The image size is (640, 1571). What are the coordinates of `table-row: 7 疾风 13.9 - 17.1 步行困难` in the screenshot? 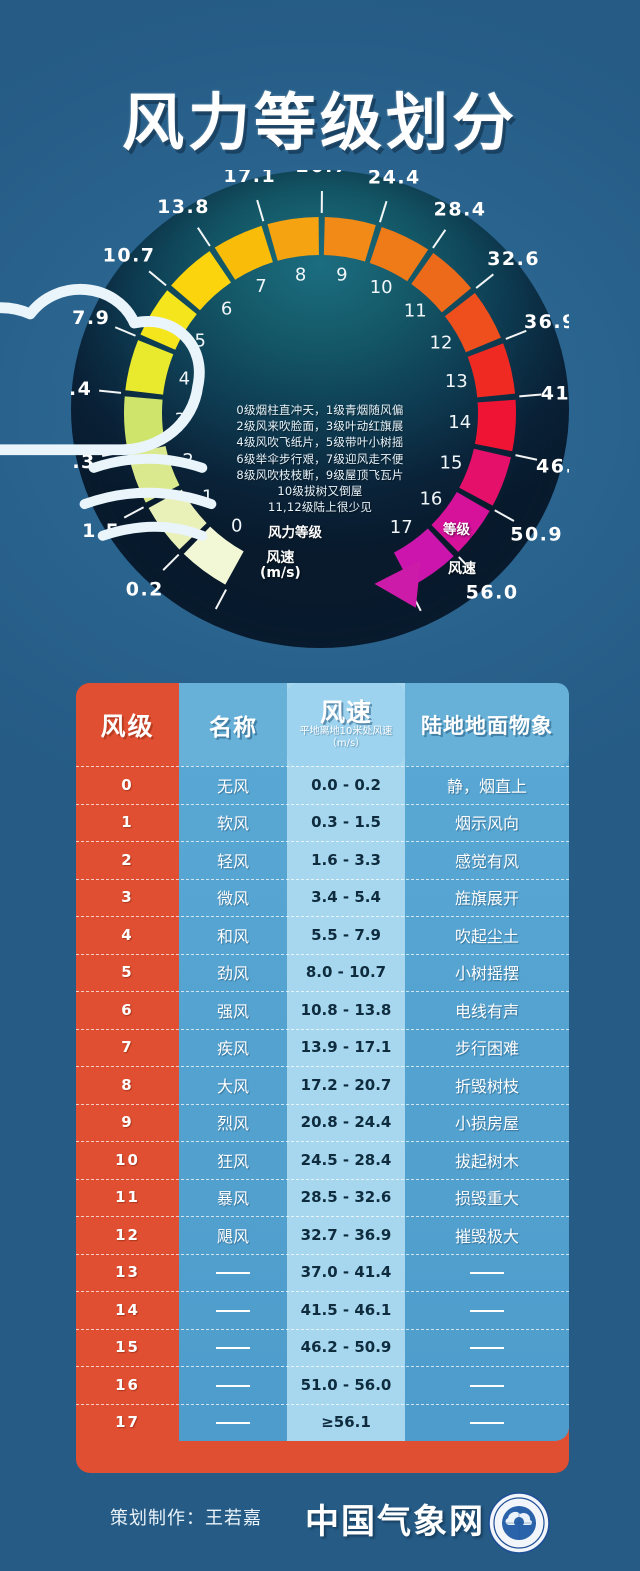 It's located at (322, 1047).